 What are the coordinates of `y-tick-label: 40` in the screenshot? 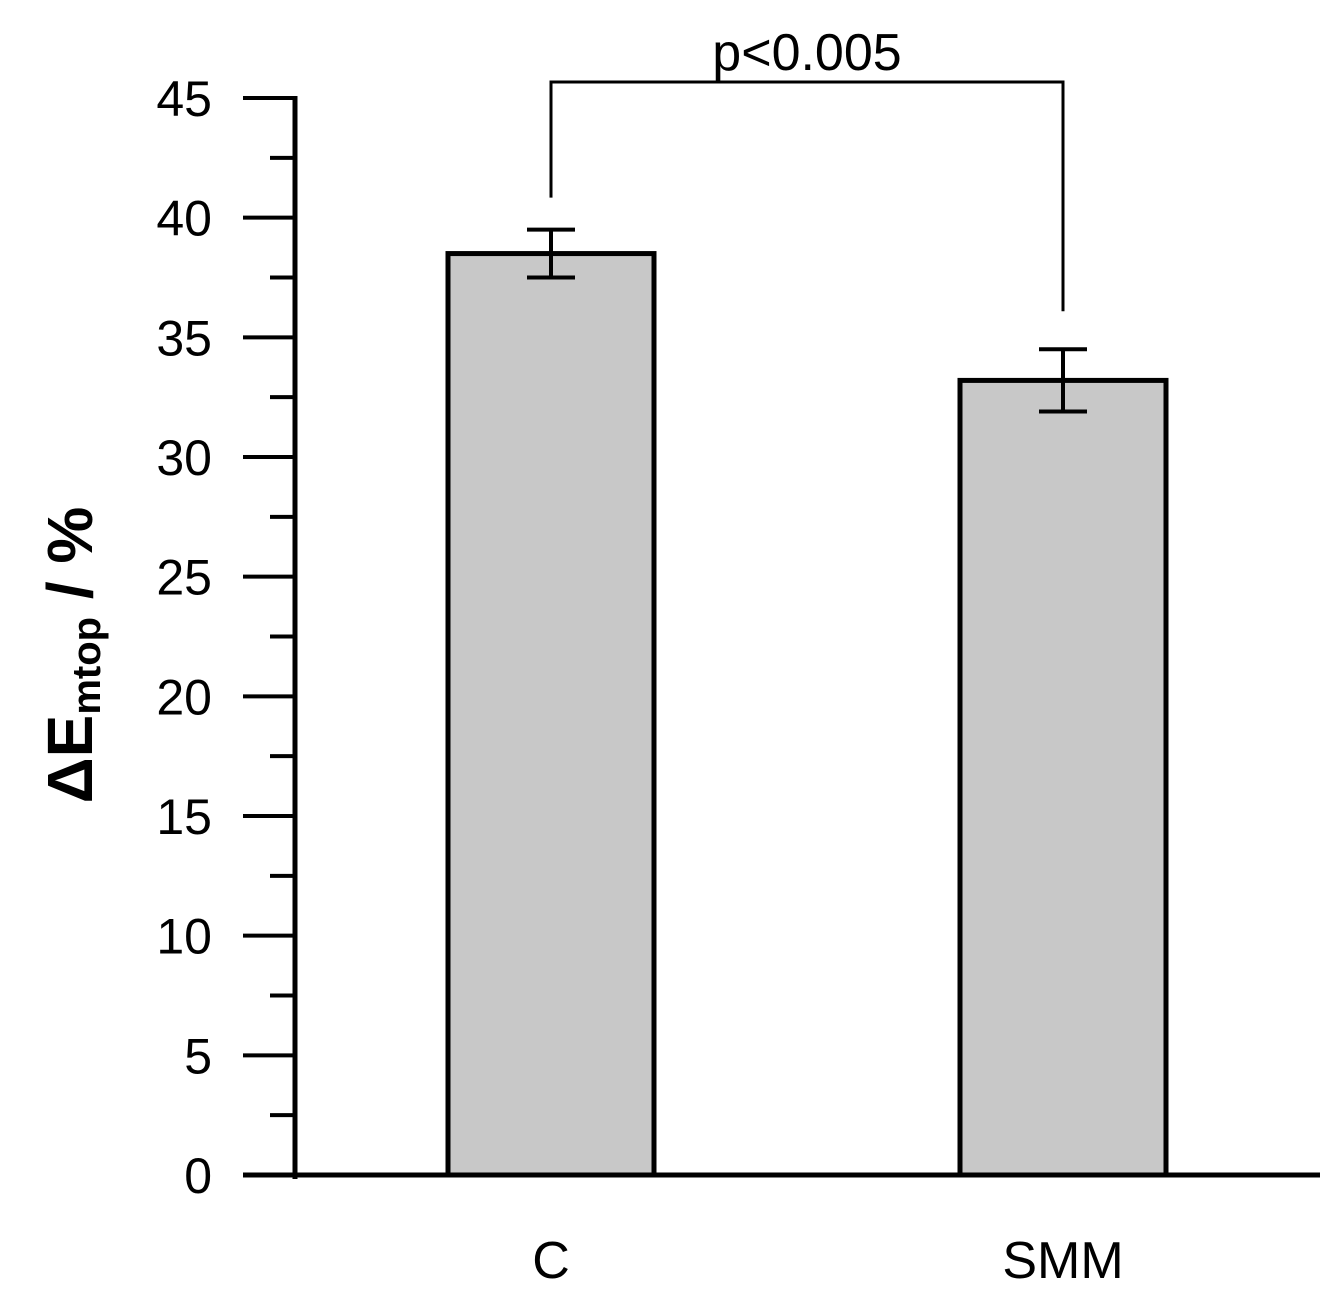 It's located at (184, 219).